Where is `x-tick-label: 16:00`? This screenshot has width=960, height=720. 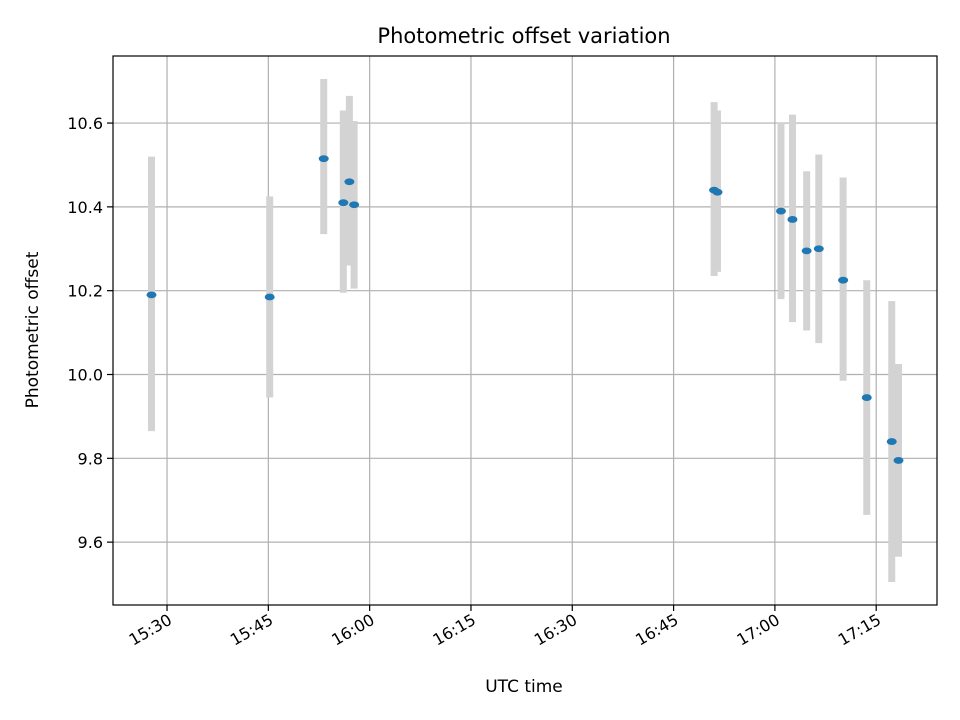 x-tick-label: 16:00 is located at coordinates (352, 630).